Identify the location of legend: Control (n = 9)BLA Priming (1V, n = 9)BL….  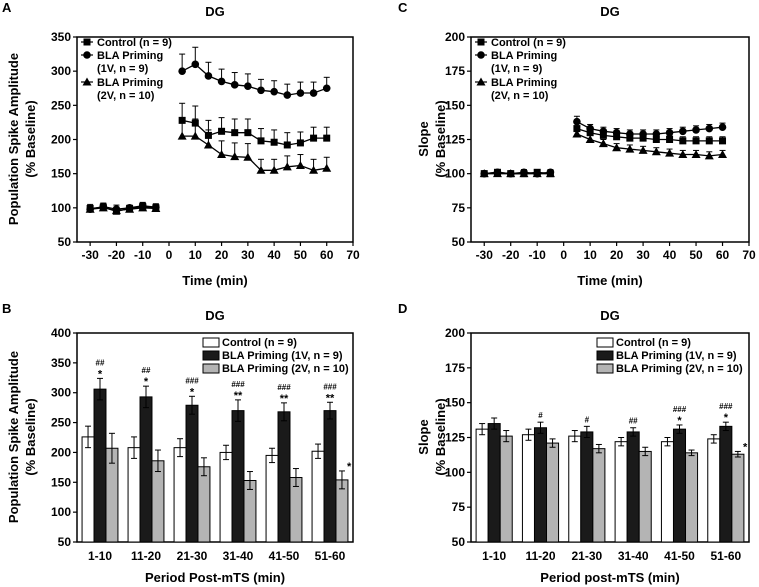
(275, 356).